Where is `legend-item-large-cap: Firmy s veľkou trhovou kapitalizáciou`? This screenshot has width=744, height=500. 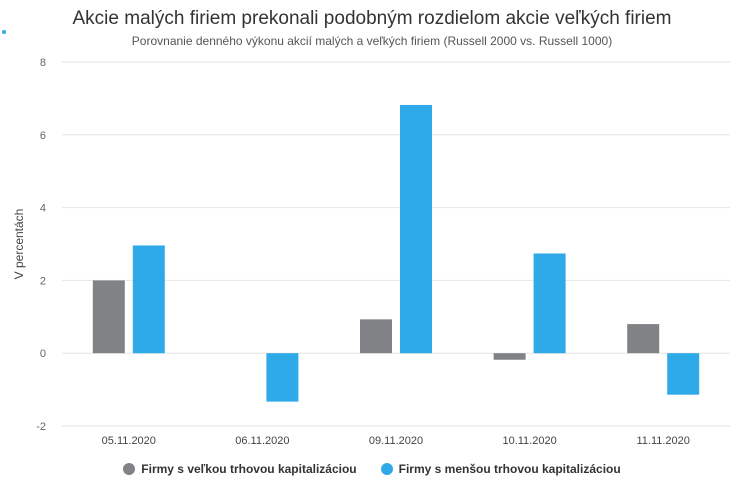 legend-item-large-cap: Firmy s veľkou trhovou kapitalizáciou is located at coordinates (240, 469).